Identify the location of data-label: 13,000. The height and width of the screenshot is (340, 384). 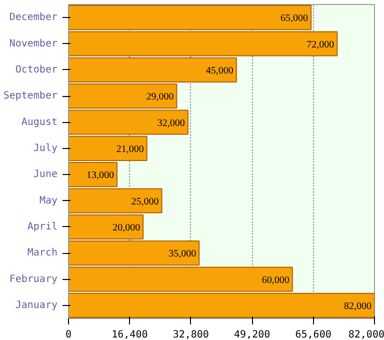
(100, 176).